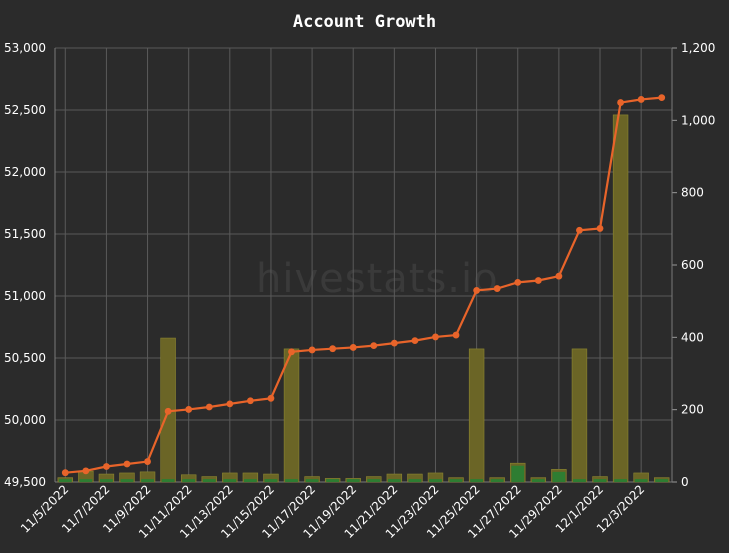 The width and height of the screenshot is (729, 553). Describe the element at coordinates (692, 265) in the screenshot. I see `right-axis-tick-label: 600` at that location.